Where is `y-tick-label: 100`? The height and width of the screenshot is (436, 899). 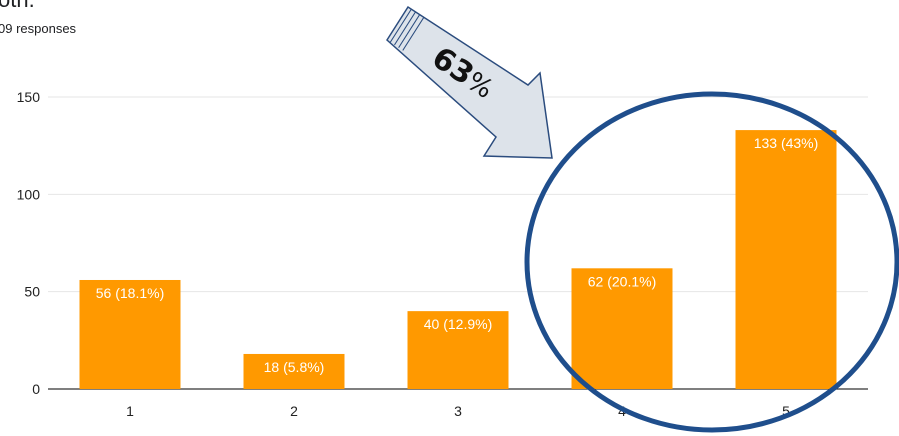
y-tick-label: 100 is located at coordinates (29, 194).